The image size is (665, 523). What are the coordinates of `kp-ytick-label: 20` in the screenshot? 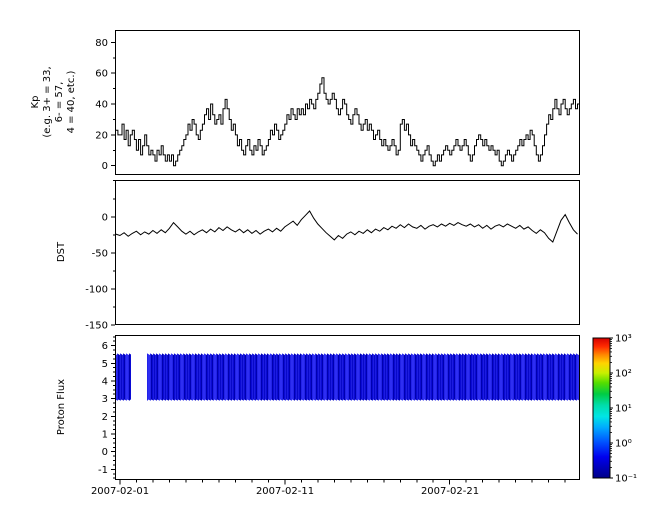 It's located at (101, 135).